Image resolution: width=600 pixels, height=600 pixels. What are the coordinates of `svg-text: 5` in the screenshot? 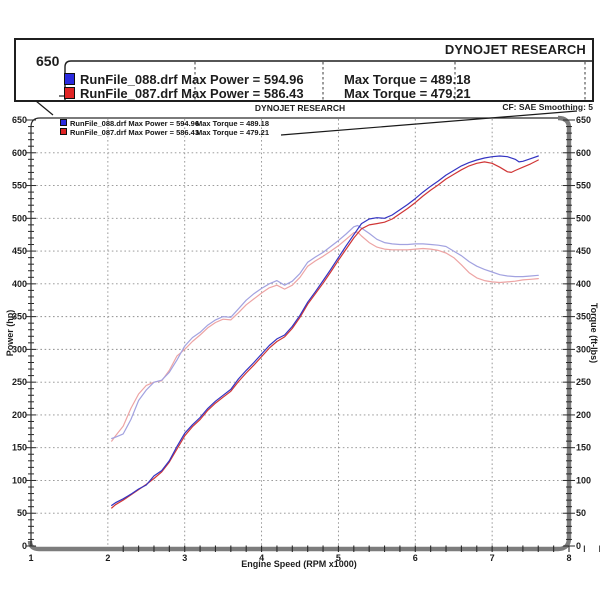 It's located at (338, 558).